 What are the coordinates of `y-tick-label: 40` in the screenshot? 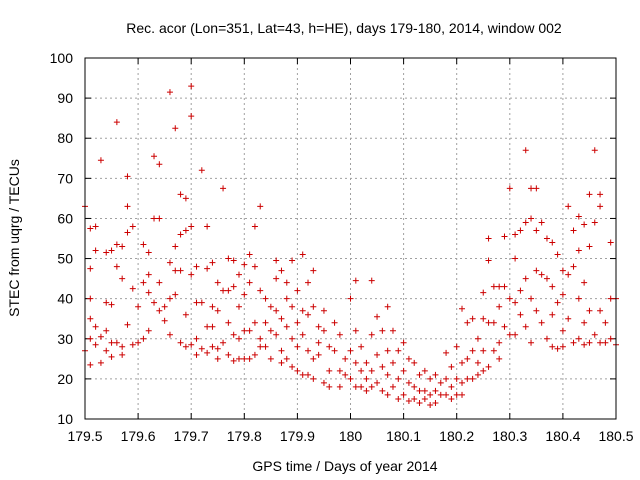 It's located at (65, 299).